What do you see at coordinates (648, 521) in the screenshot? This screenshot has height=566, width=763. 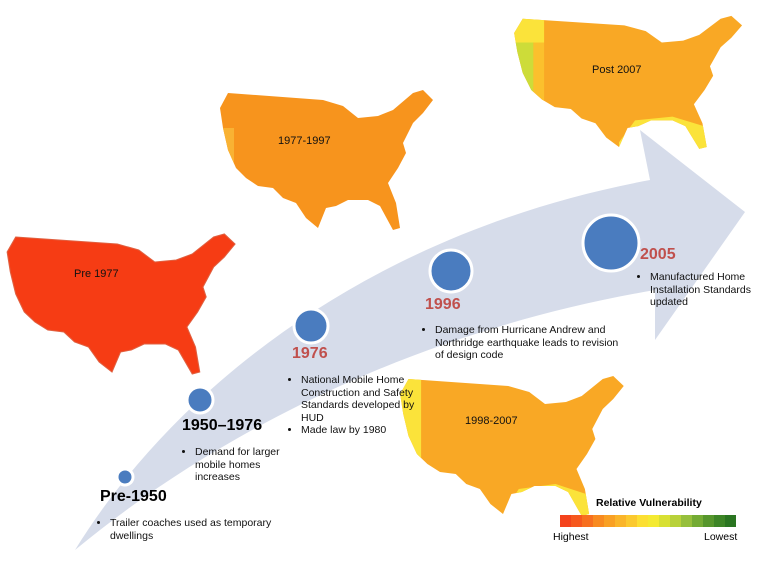 I see `legend-scale` at bounding box center [648, 521].